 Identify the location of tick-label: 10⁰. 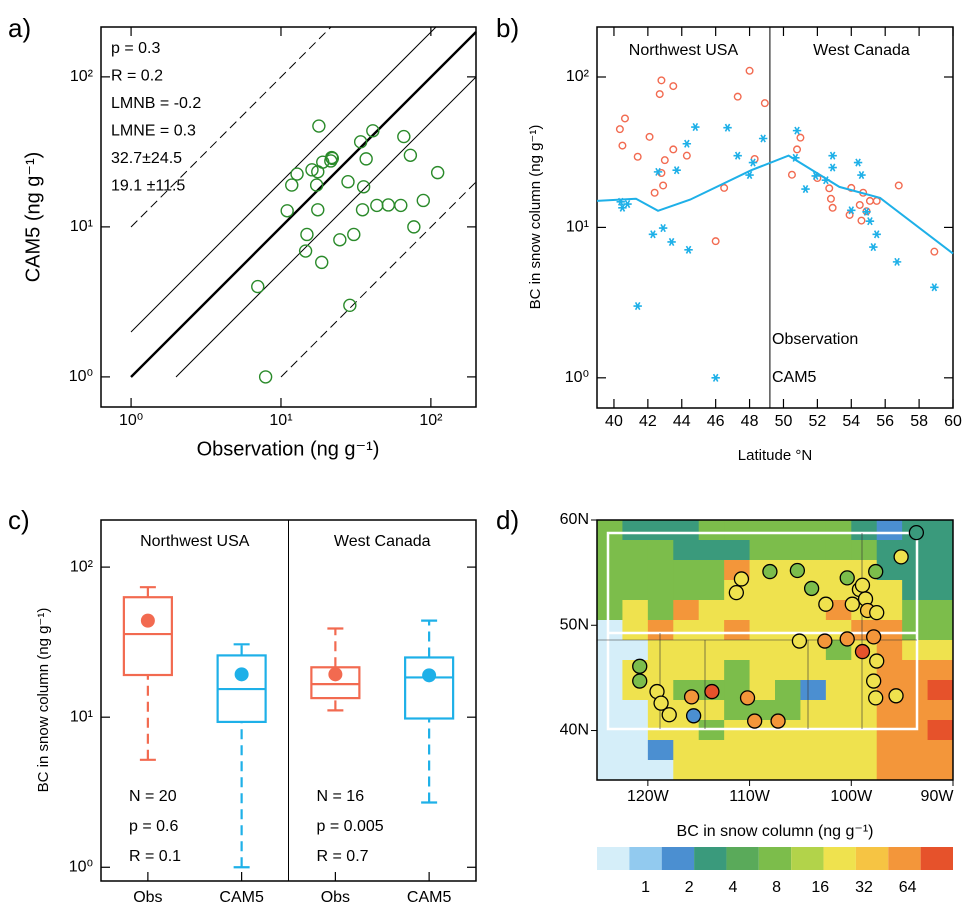
(131, 420).